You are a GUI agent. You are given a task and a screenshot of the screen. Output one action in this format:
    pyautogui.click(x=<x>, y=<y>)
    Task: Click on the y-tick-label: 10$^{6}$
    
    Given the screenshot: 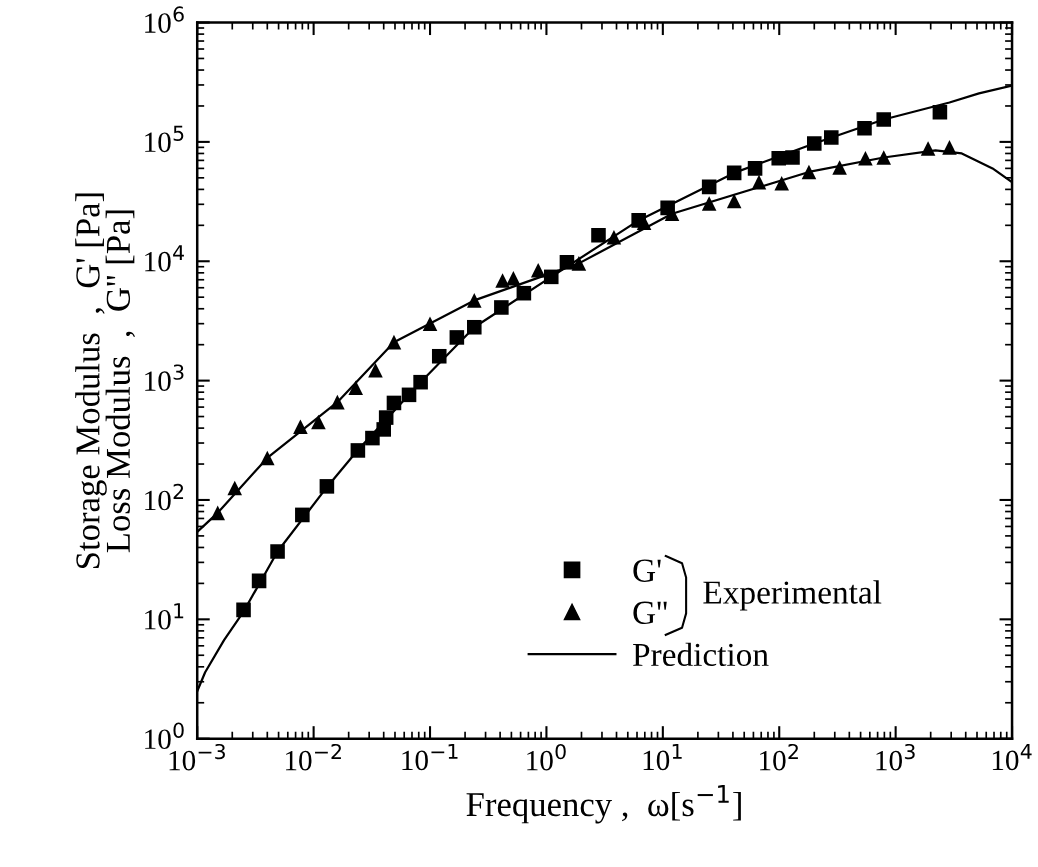 What is the action you would take?
    pyautogui.click(x=164, y=19)
    